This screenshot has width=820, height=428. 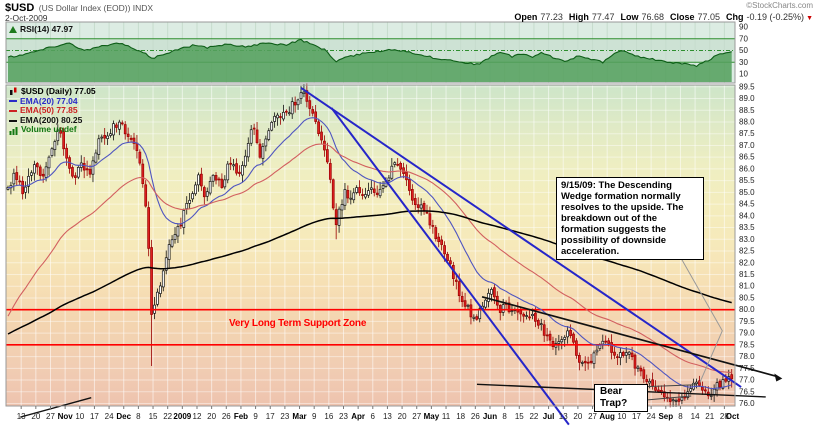 I want to click on symbol-description: (US Dollar Index (EOD)) INDX, so click(x=96, y=8).